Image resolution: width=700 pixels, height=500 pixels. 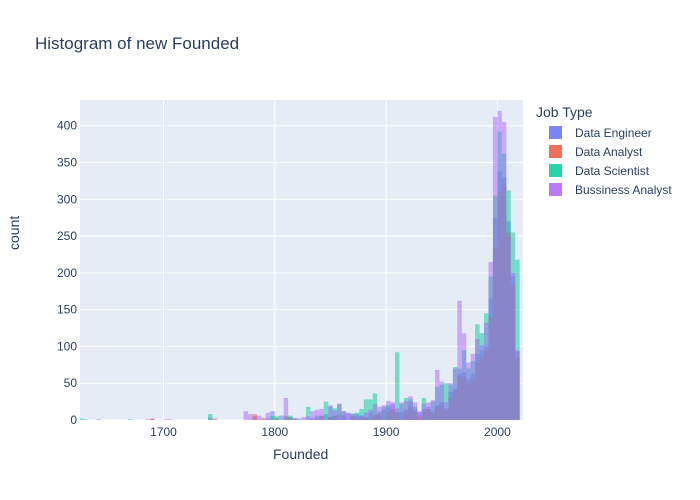 What do you see at coordinates (67, 199) in the screenshot?
I see `y-tick-label: 300` at bounding box center [67, 199].